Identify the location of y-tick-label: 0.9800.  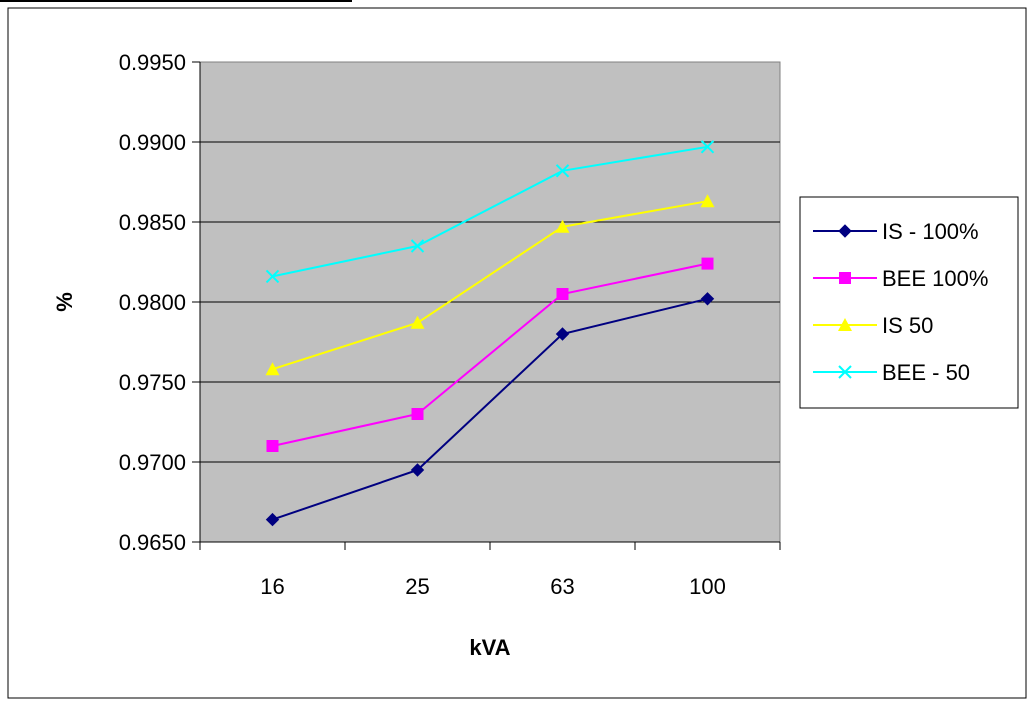
(152, 302).